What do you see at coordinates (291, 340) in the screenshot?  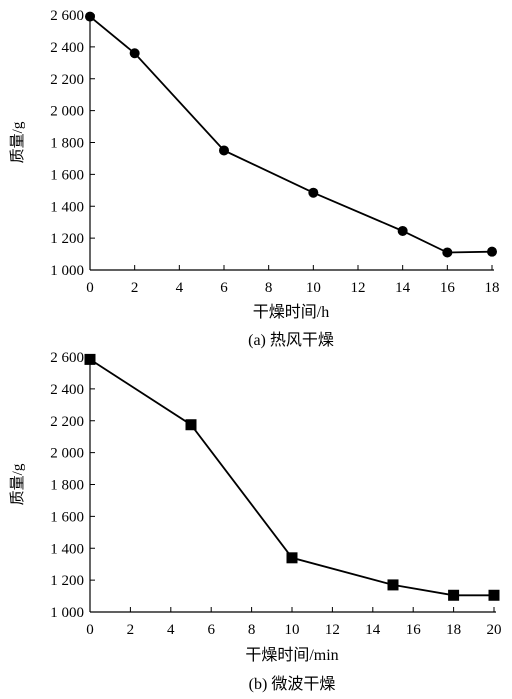 I see `chart-caption: (a) 热风干燥` at bounding box center [291, 340].